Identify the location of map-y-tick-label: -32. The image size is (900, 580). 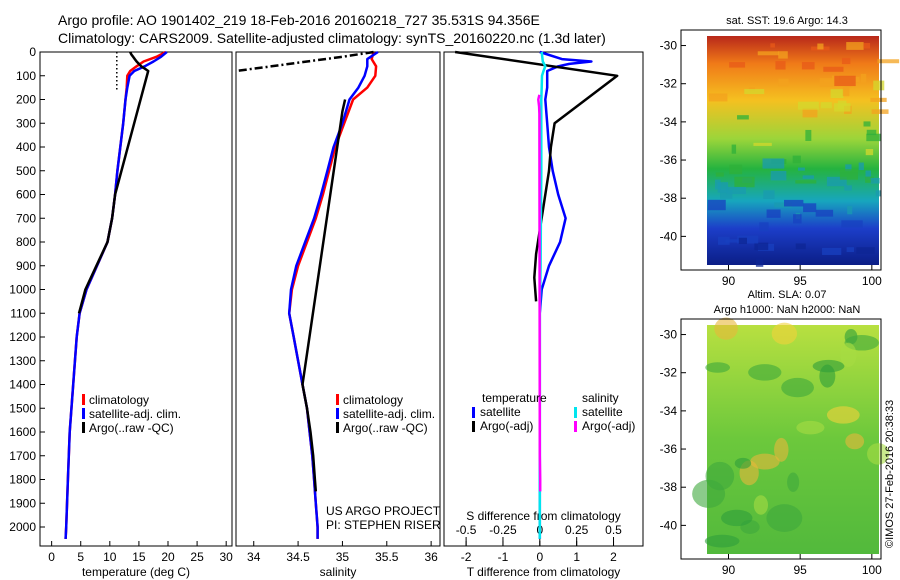
(669, 84).